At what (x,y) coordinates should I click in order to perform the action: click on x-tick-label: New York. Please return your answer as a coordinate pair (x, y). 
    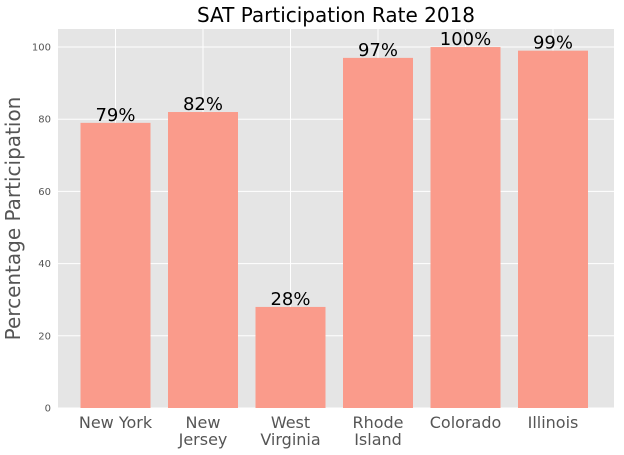
    Looking at the image, I should click on (116, 422).